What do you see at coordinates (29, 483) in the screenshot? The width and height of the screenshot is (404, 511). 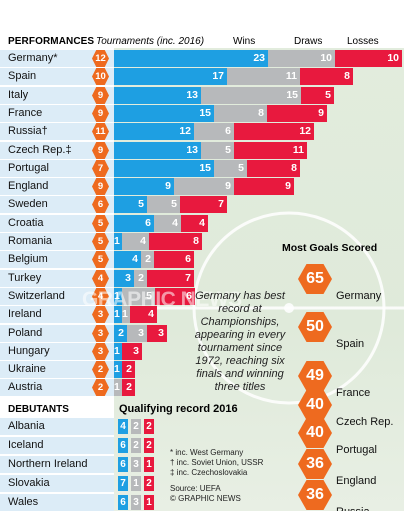 I see `country-label: Slovakia` at bounding box center [29, 483].